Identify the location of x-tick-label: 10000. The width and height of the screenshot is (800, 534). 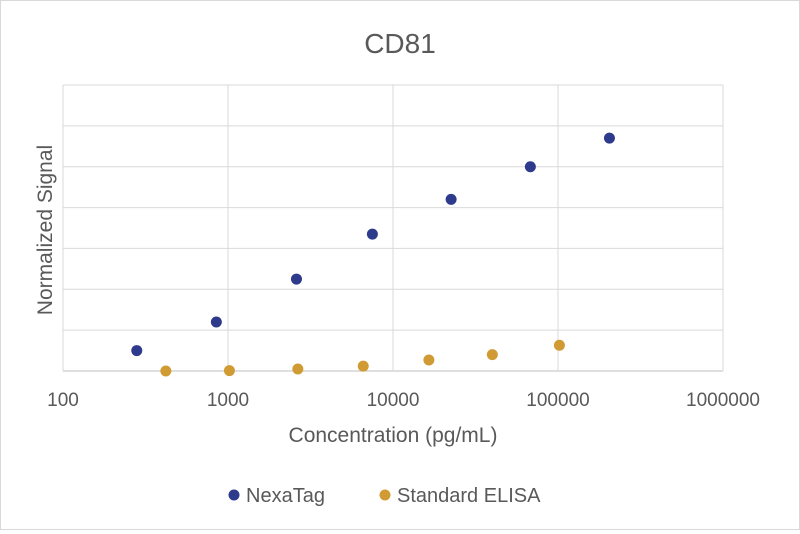
(393, 400).